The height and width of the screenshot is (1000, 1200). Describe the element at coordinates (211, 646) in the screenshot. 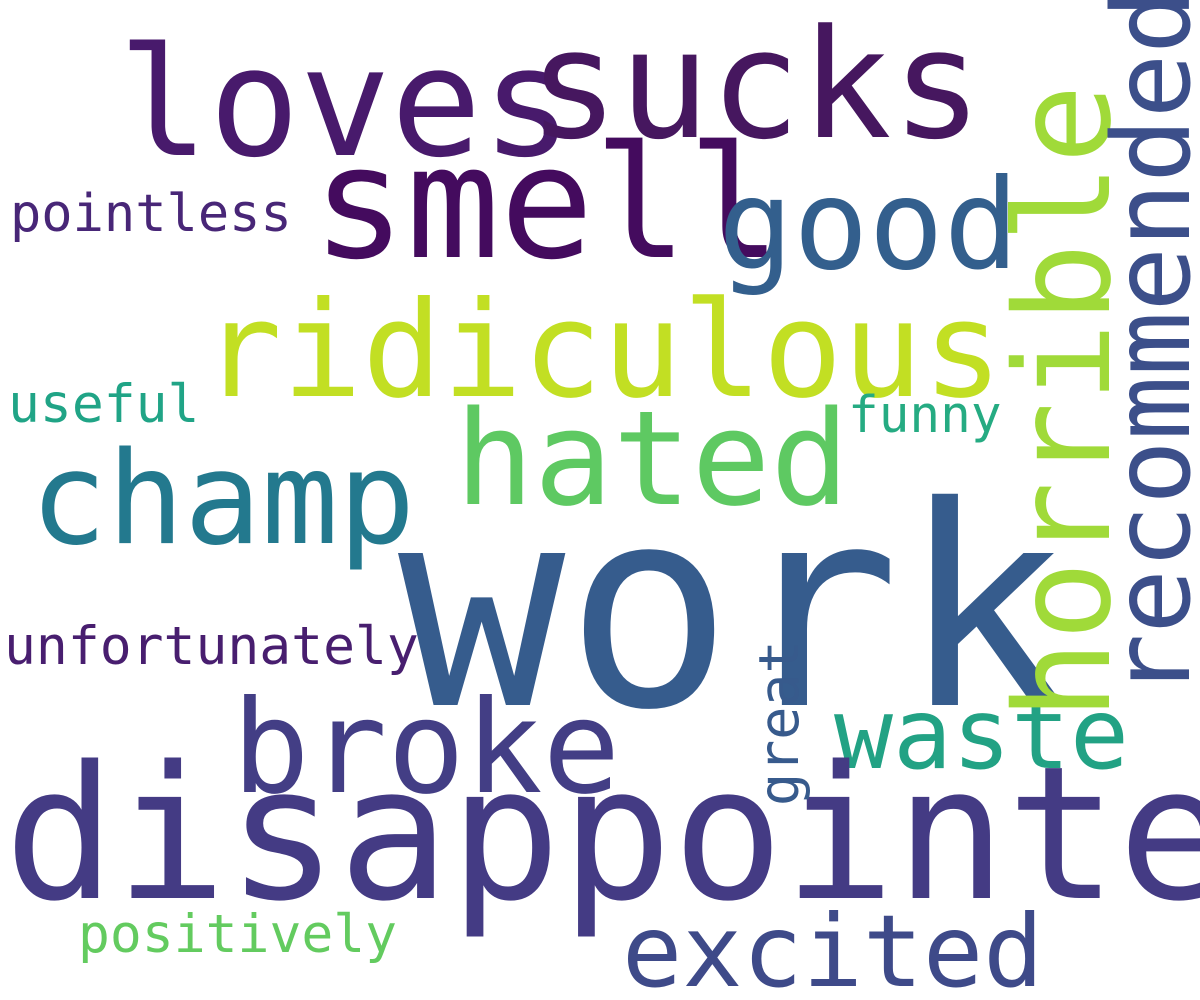

I see `word-unfortunately: unfortunately` at that location.